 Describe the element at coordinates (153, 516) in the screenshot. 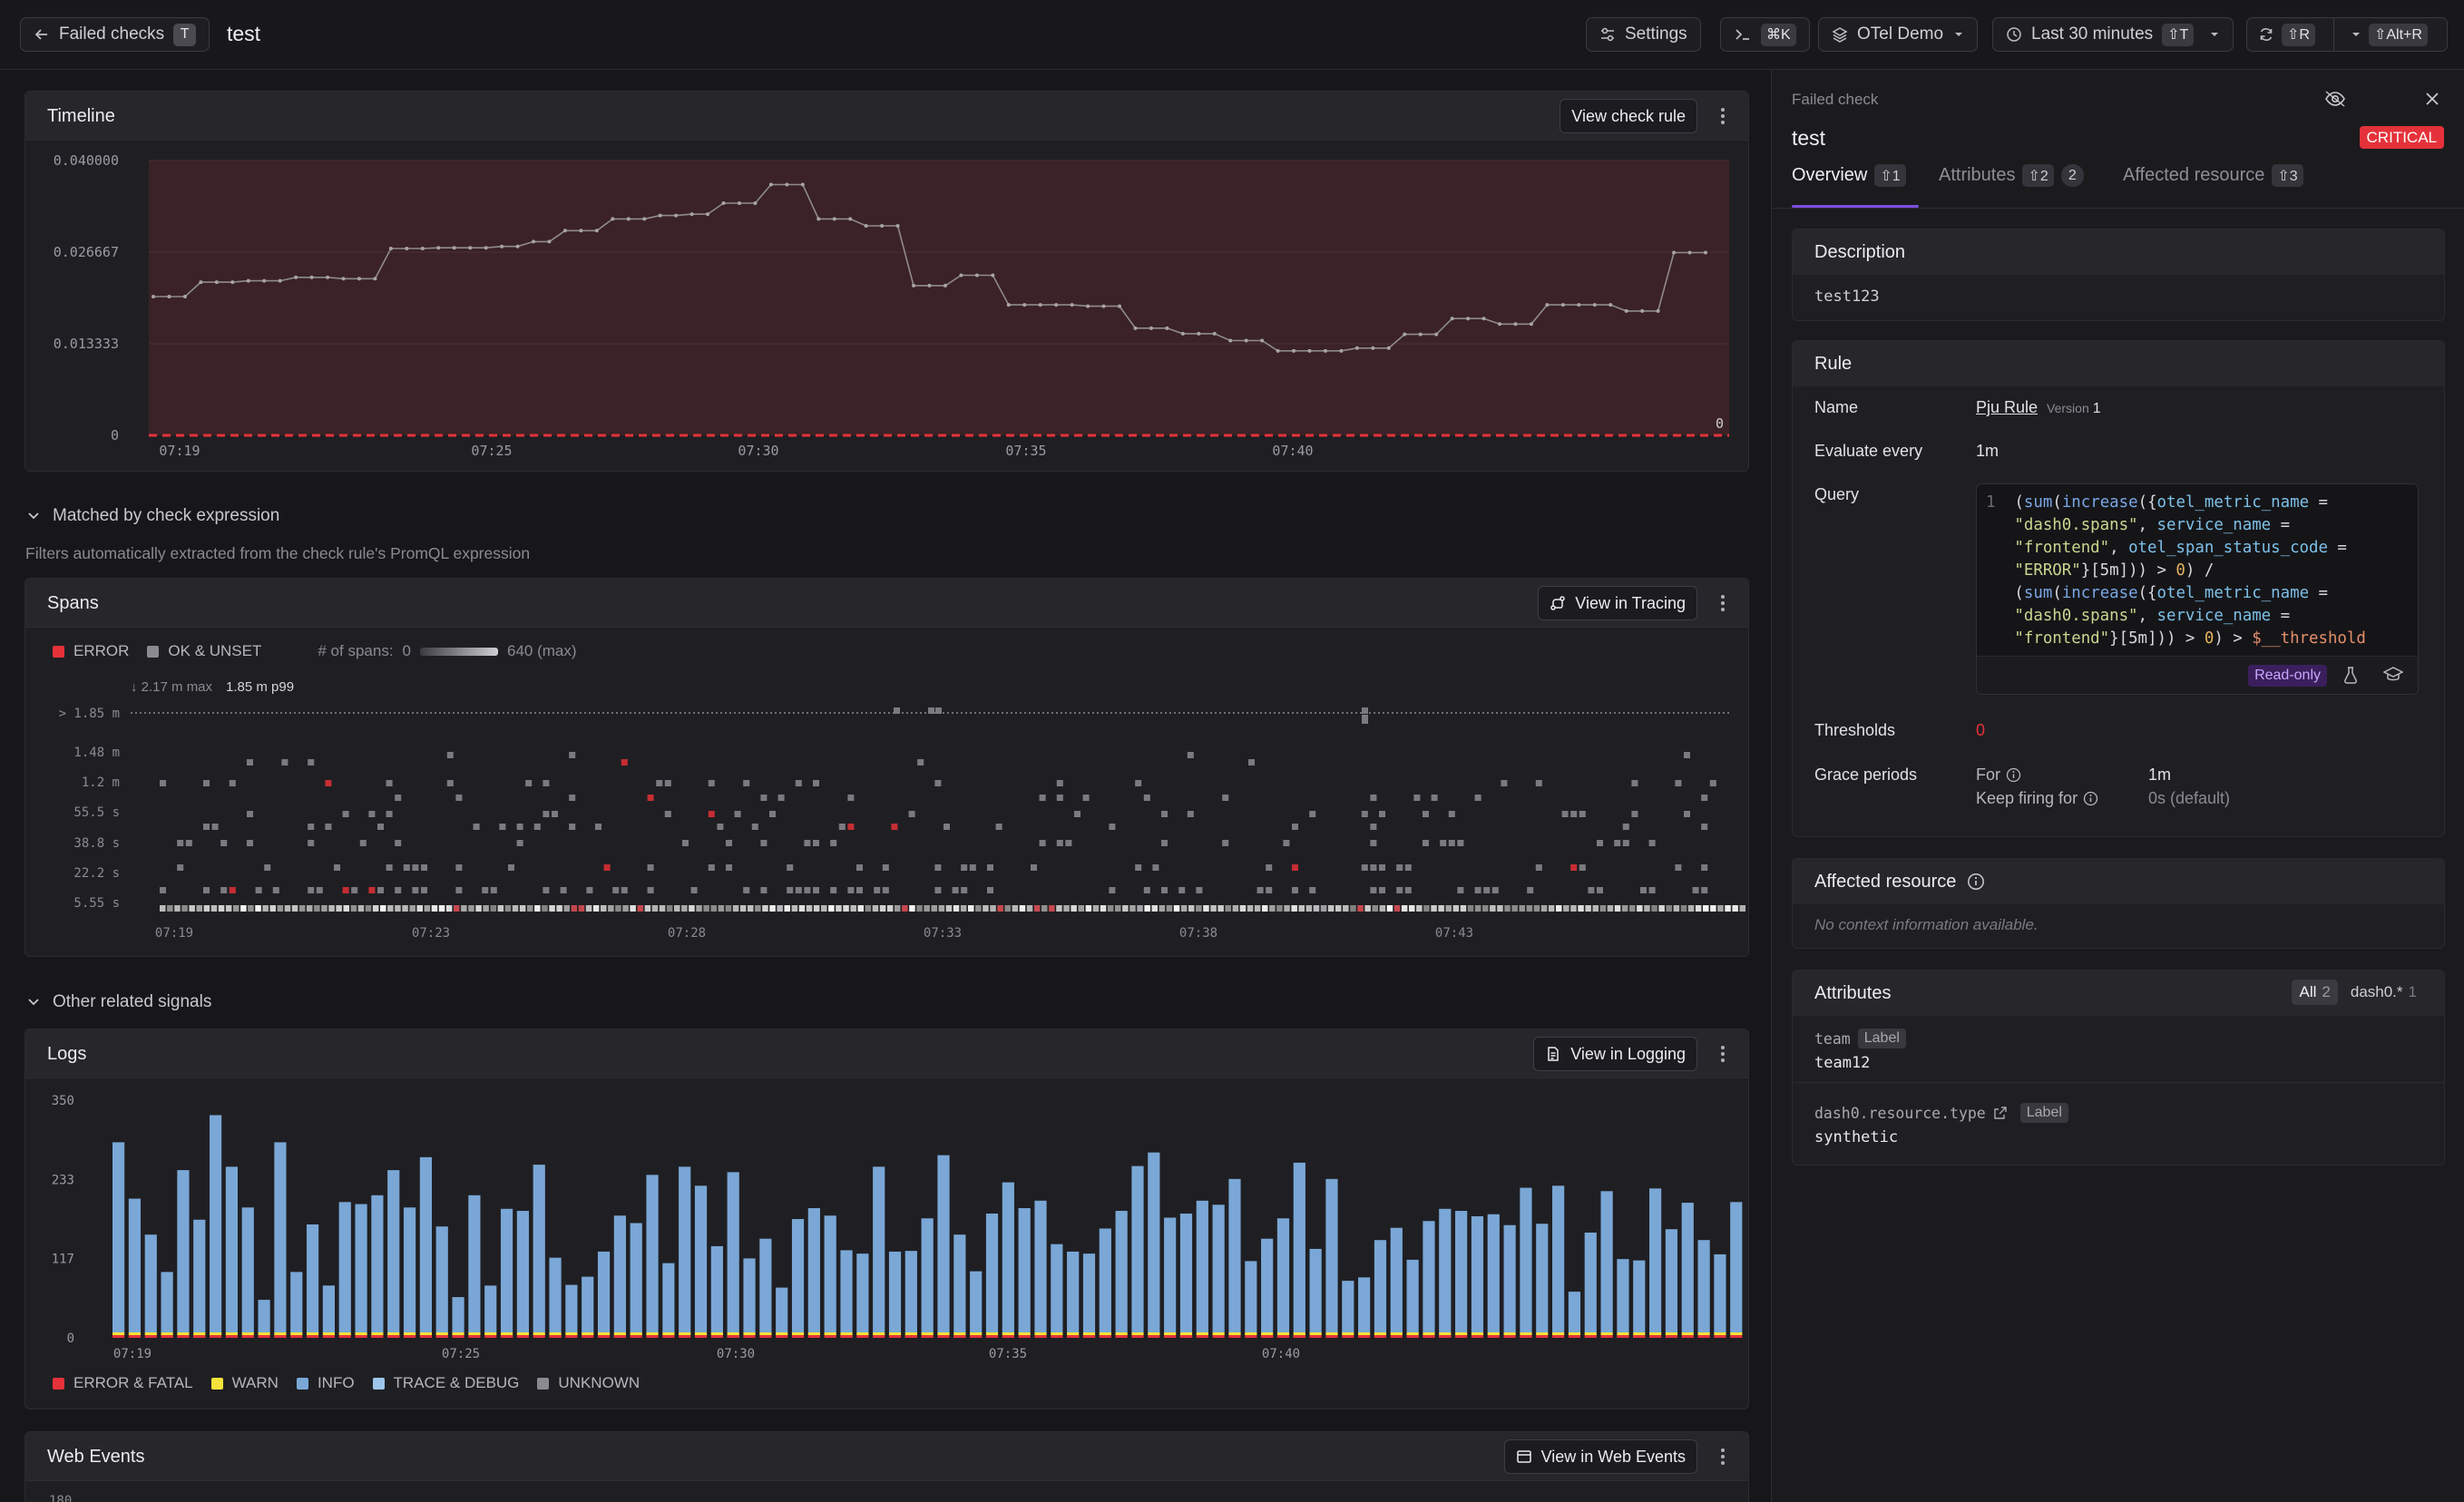

I see `matched-section-toggle: Matched by check expression` at that location.